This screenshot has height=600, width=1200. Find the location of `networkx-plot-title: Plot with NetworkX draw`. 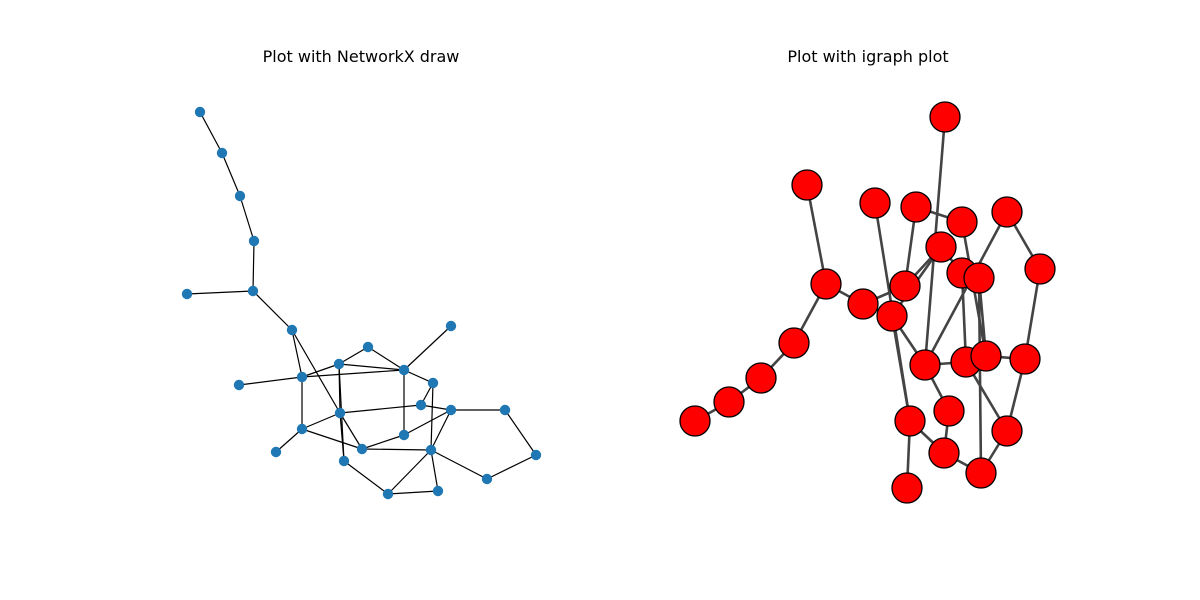

networkx-plot-title: Plot with NetworkX draw is located at coordinates (361, 56).